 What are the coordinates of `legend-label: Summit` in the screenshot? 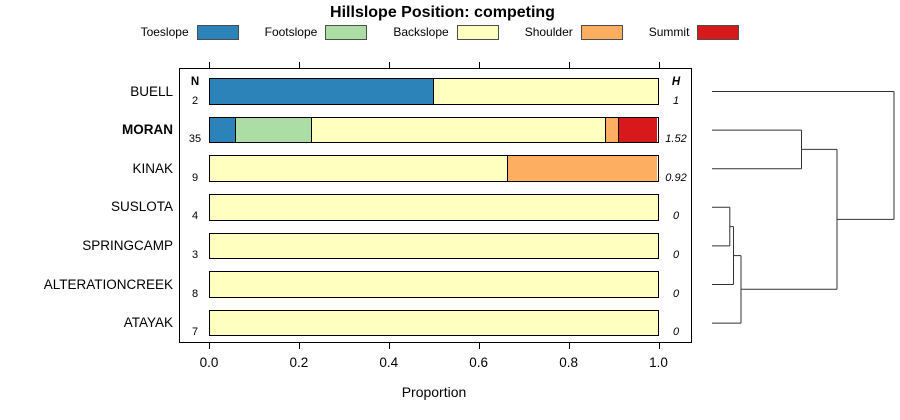 It's located at (669, 32).